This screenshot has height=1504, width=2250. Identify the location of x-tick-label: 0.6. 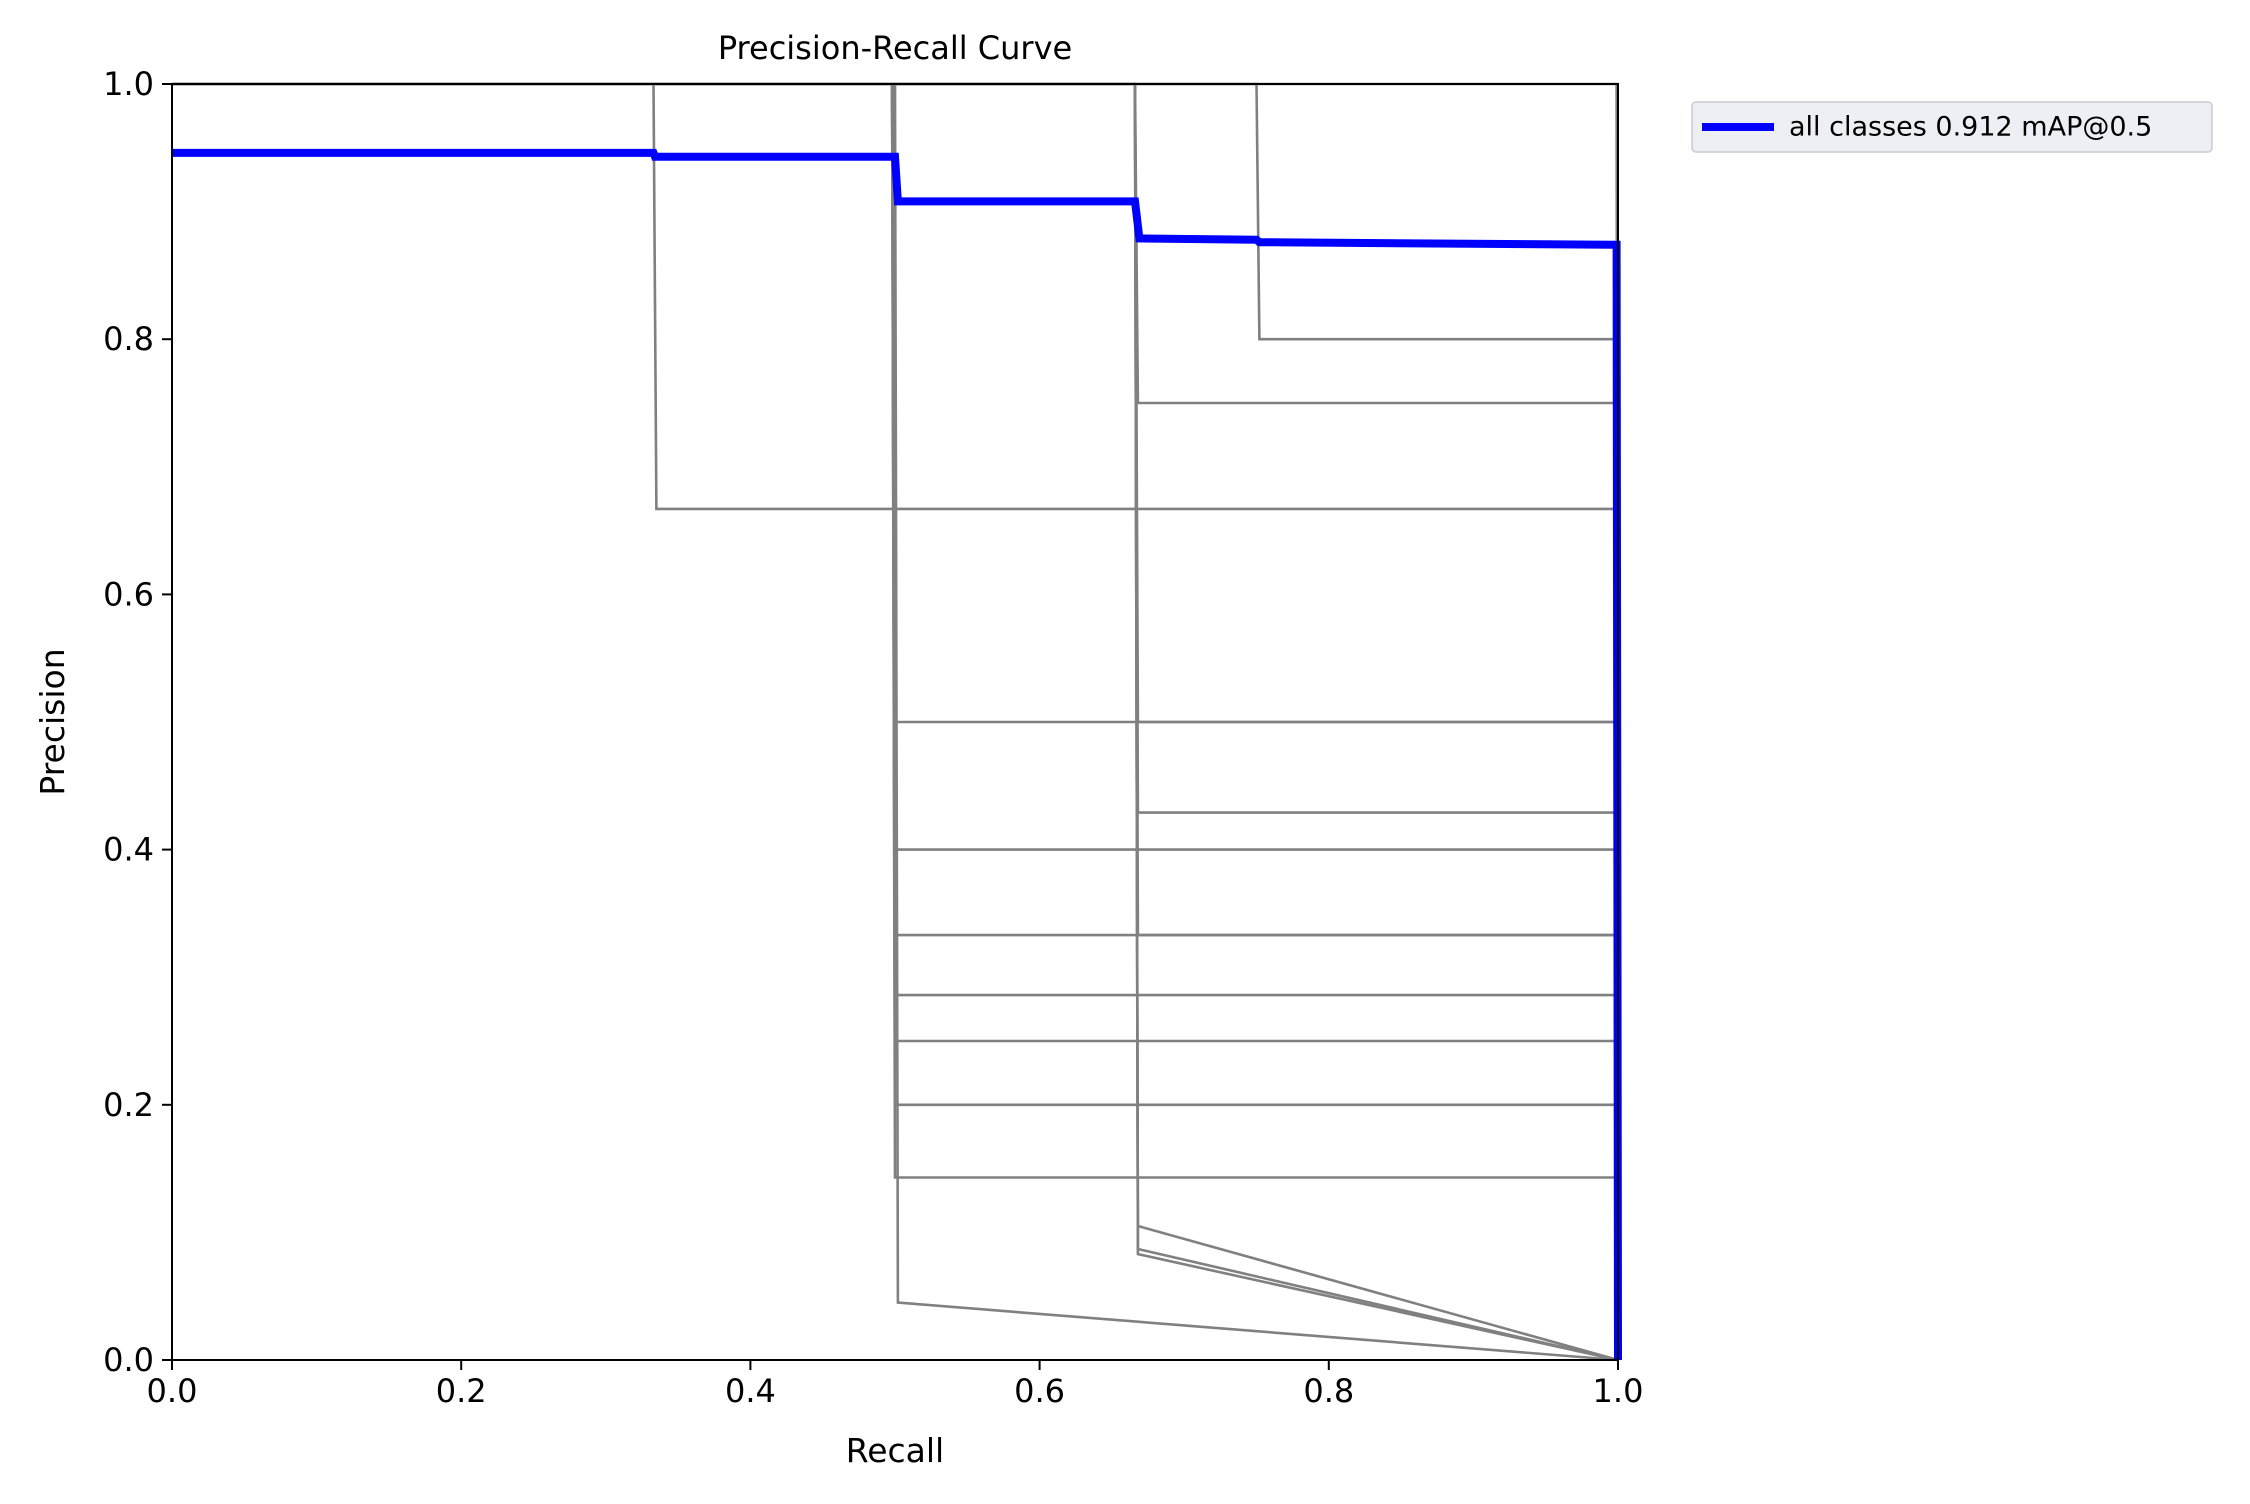
(1039, 1391).